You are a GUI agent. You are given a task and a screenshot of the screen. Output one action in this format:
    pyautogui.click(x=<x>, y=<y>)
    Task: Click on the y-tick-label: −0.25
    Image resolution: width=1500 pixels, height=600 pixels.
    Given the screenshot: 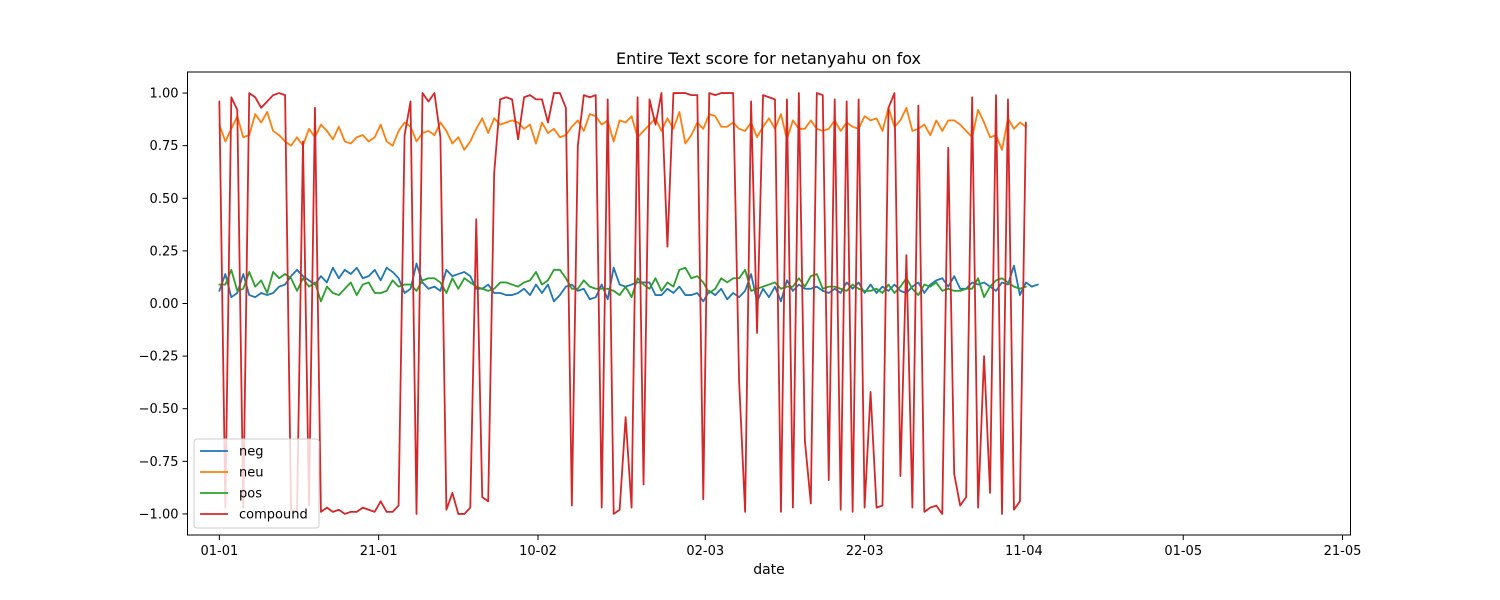 What is the action you would take?
    pyautogui.click(x=159, y=357)
    